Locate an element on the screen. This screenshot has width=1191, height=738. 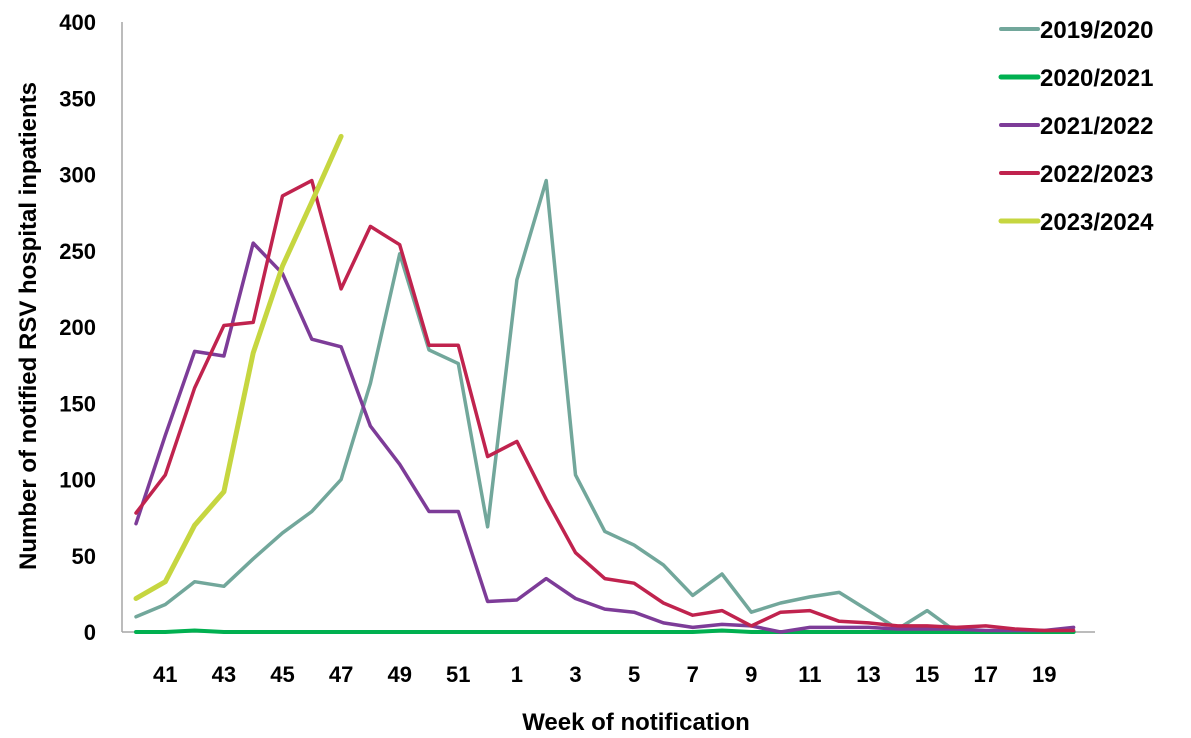
x-tick-labels: 41 43 45 47 49 51 1 3 5 7 9 11 13 15 17 19 is located at coordinates (604, 674).